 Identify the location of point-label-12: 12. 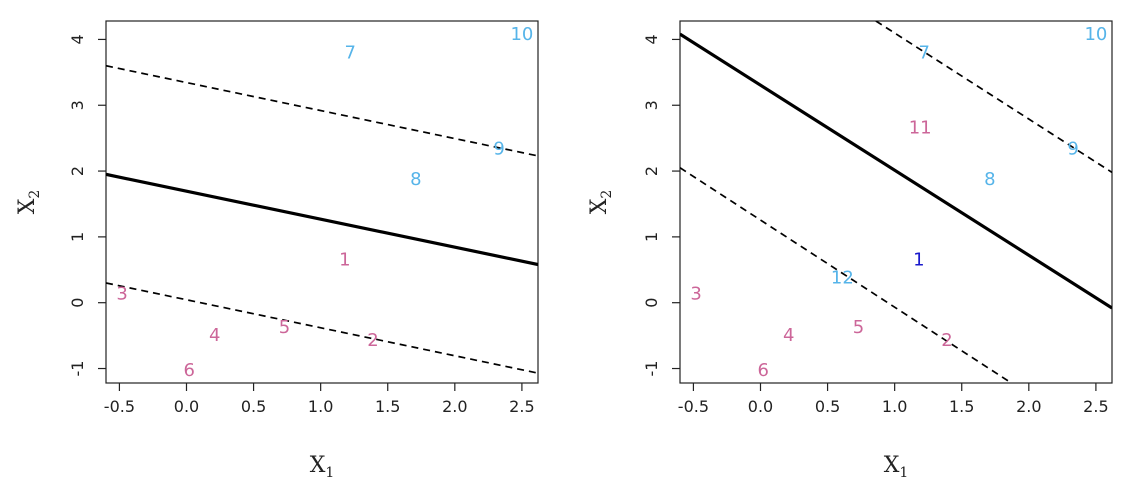
(842, 278).